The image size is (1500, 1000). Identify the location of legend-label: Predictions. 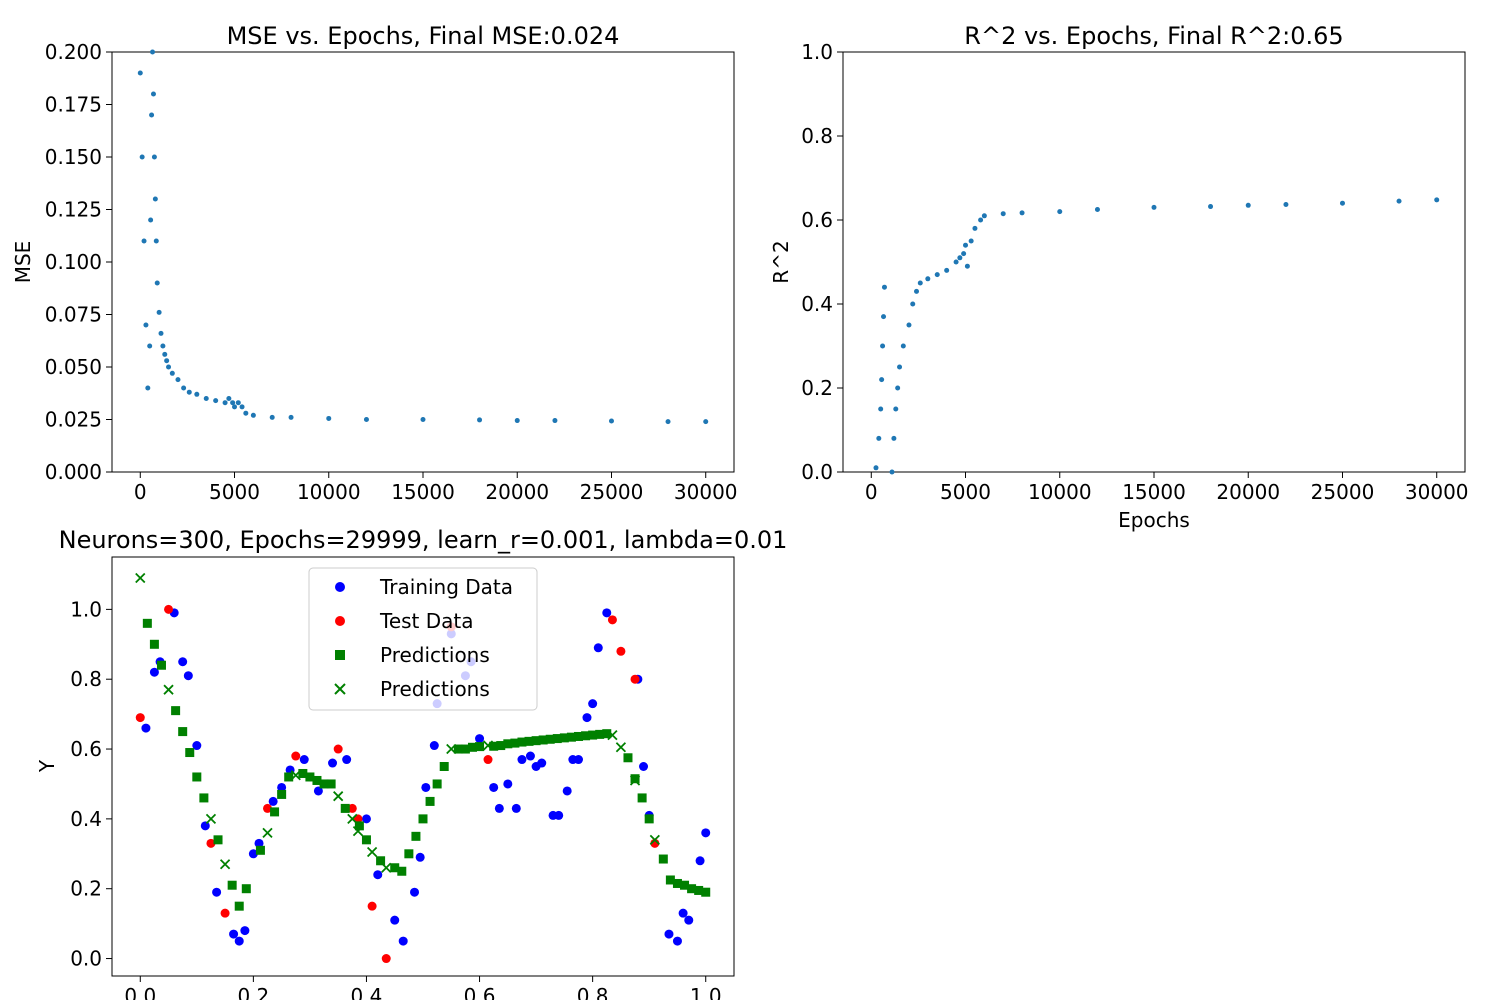
(435, 655).